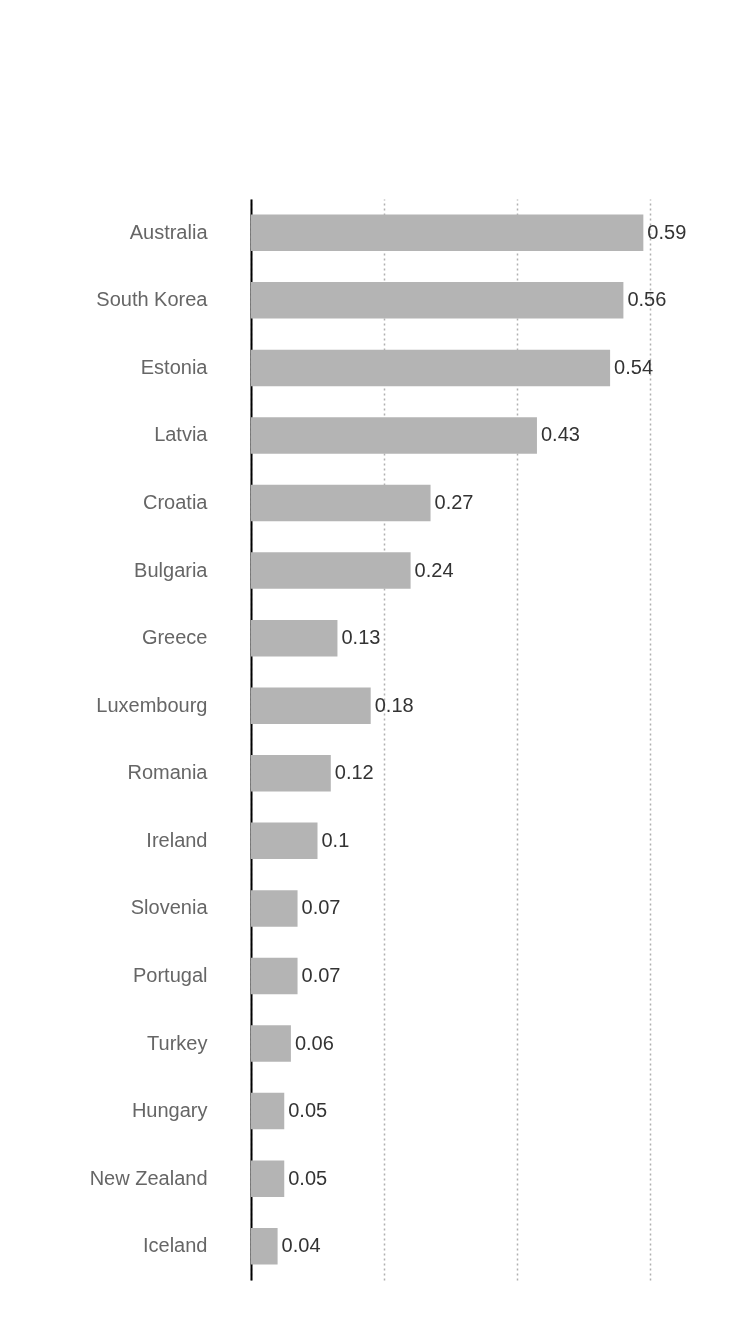 The height and width of the screenshot is (1334, 750). I want to click on y-tick-label: Greece, so click(174, 637).